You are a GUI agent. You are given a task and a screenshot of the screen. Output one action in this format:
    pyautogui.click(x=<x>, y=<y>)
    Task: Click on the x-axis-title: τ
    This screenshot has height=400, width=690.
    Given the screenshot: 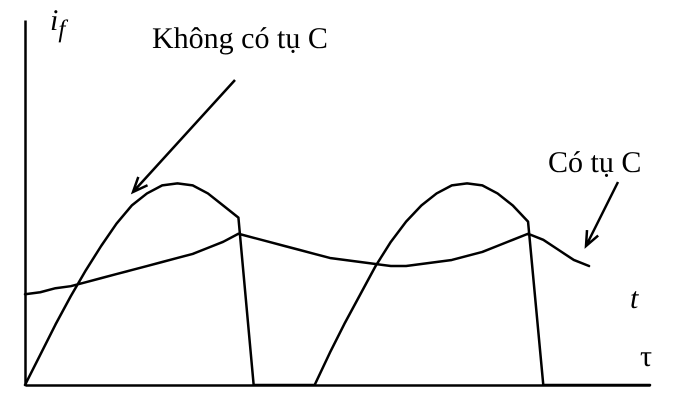 What is the action you would take?
    pyautogui.click(x=646, y=356)
    